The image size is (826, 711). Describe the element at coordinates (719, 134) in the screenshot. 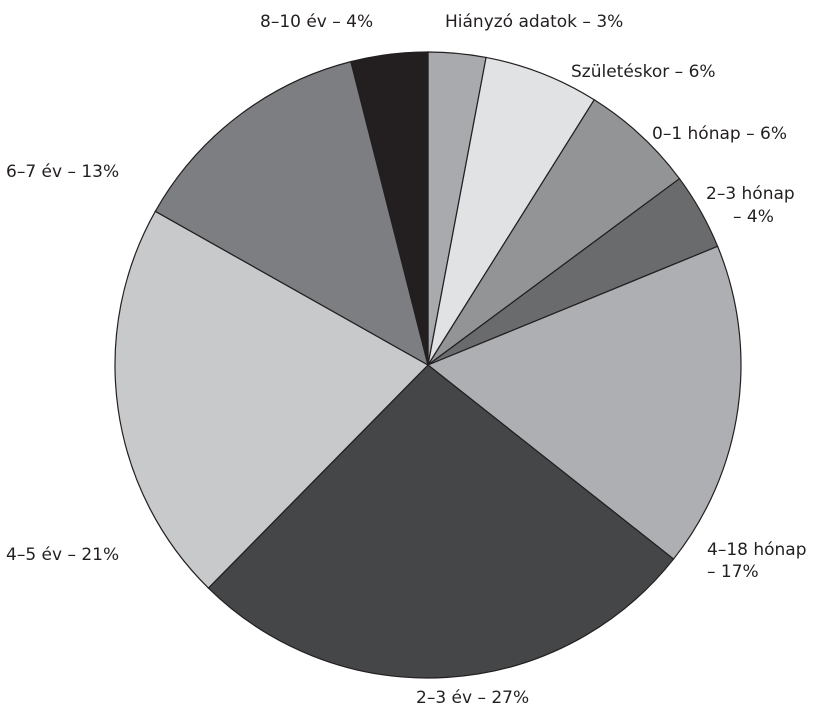

I see `label-0-1-honap: 0–1 hónap – 6%` at that location.